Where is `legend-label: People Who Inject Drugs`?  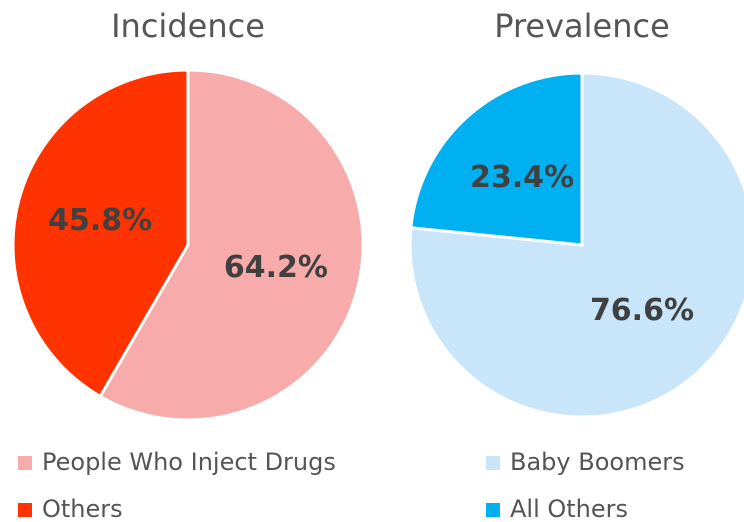
legend-label: People Who Inject Drugs is located at coordinates (189, 462).